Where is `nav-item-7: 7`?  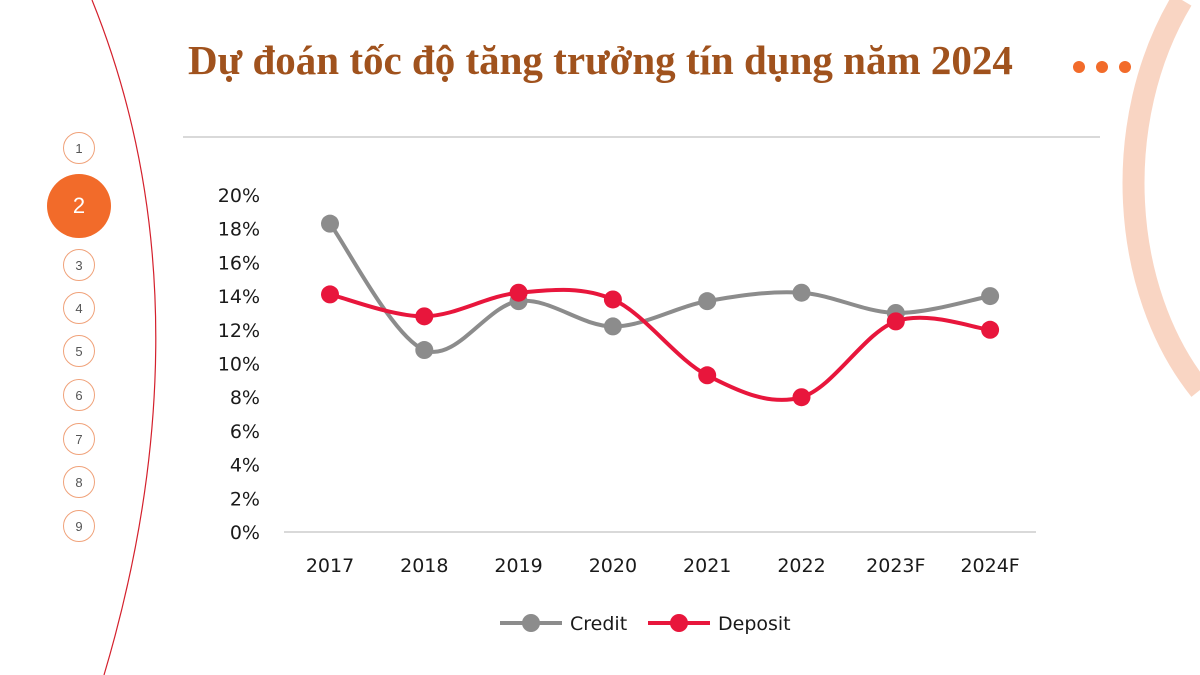
nav-item-7: 7 is located at coordinates (79, 439).